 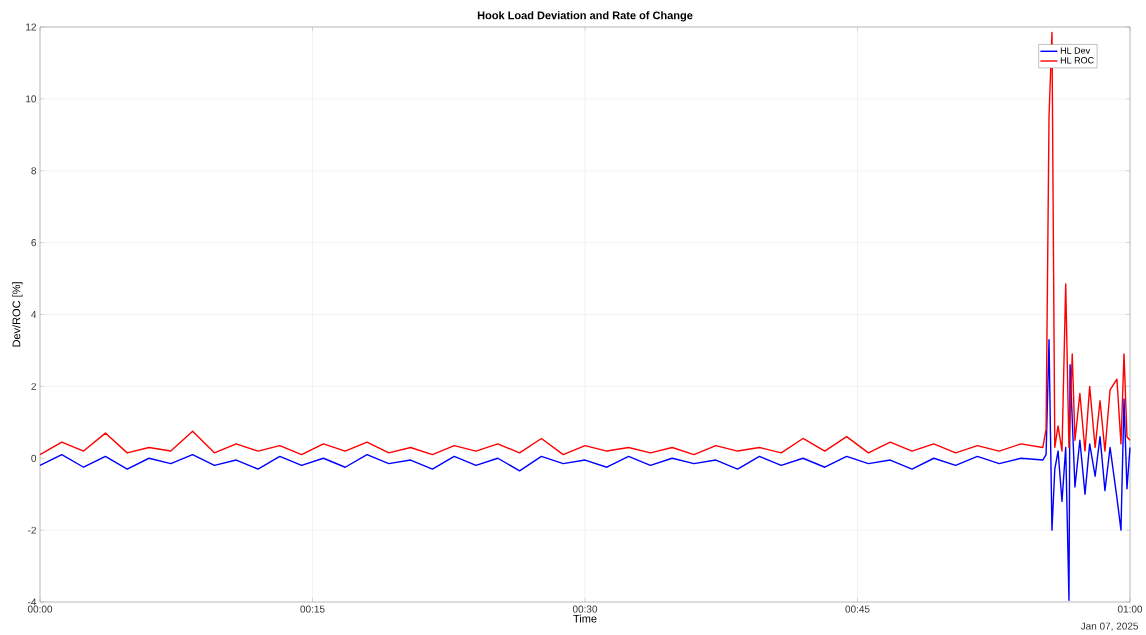 What do you see at coordinates (1130, 609) in the screenshot?
I see `x-tick-label: 01:00` at bounding box center [1130, 609].